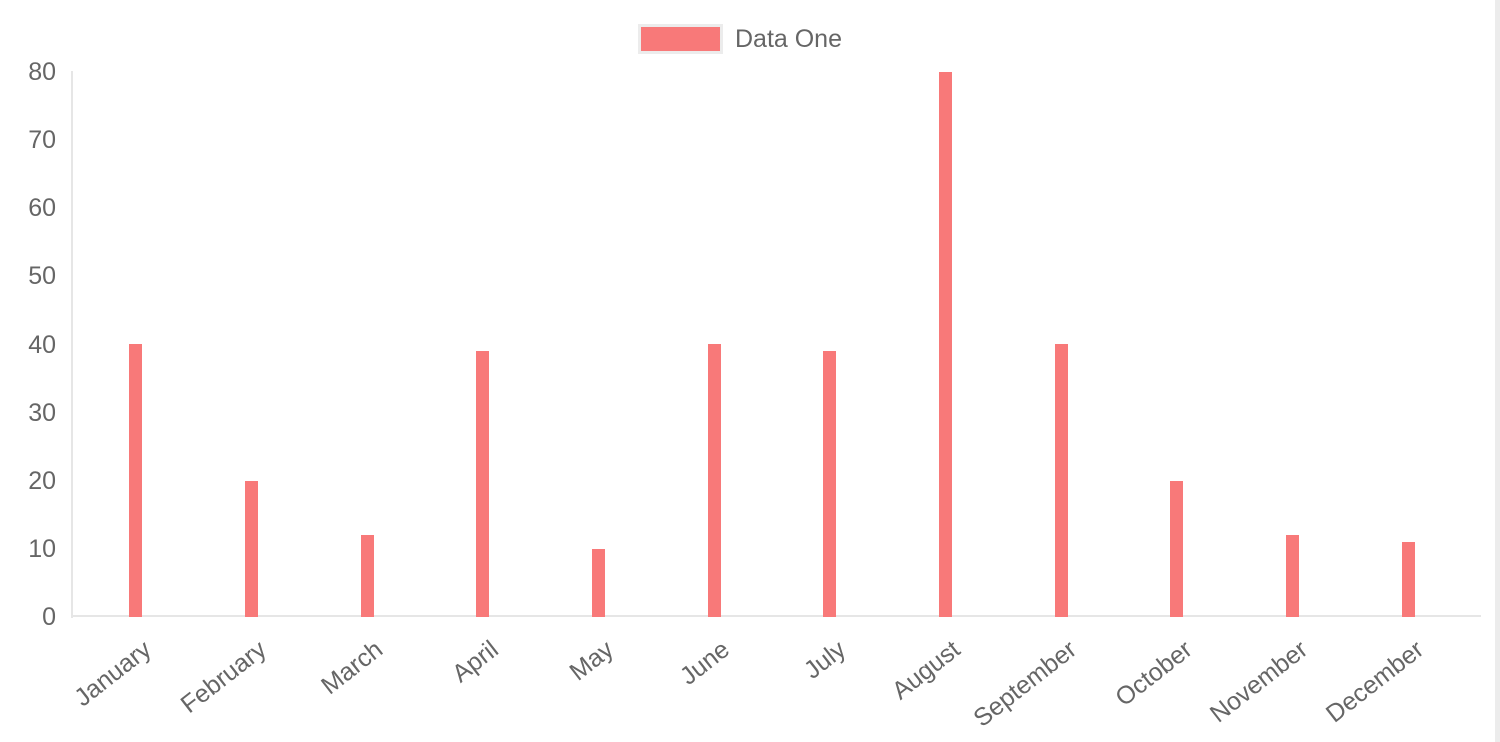 This screenshot has height=742, width=1500. Describe the element at coordinates (1292, 576) in the screenshot. I see `bar-november` at that location.